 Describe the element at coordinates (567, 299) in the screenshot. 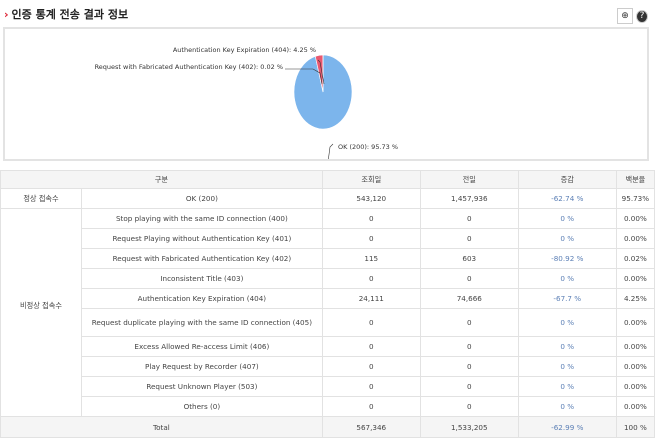

I see `cell-change: -67.7 %` at that location.